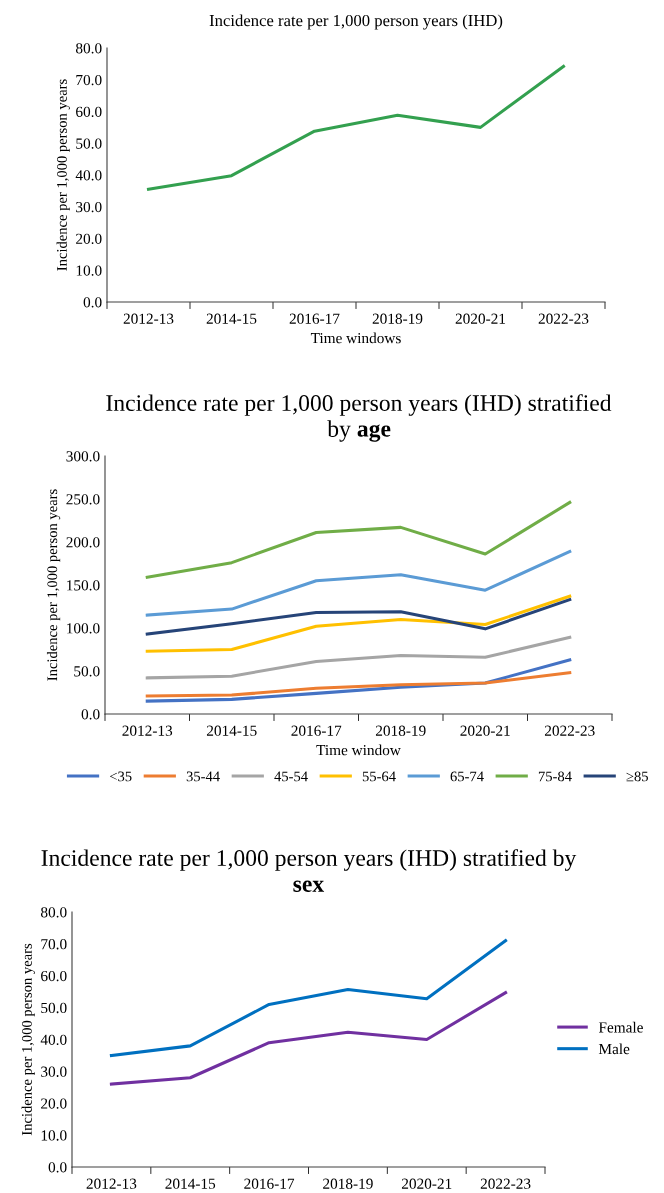  I want to click on x-axis-title: Time window, so click(358, 750).